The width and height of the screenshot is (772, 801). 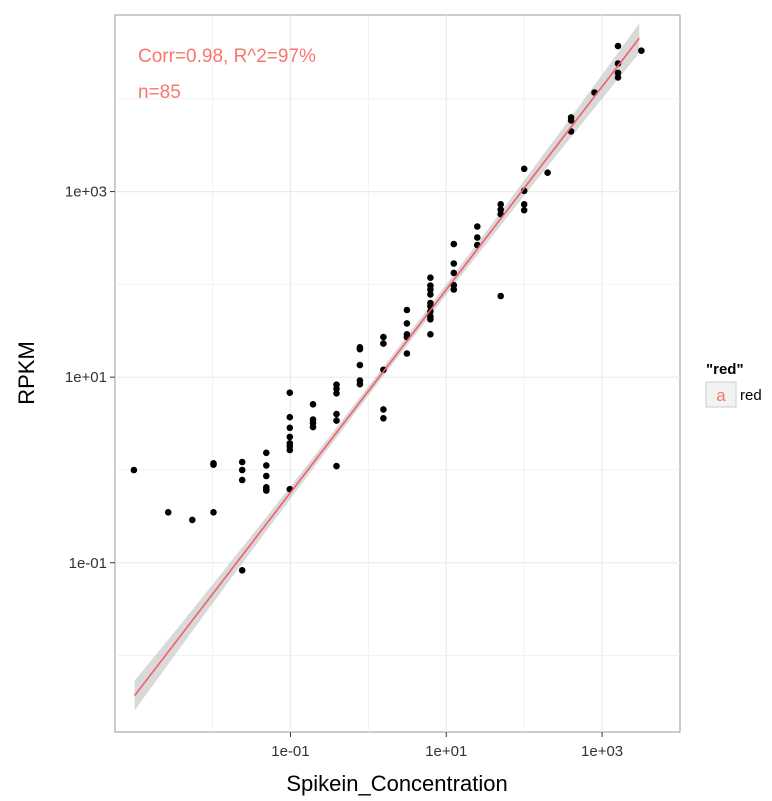 I want to click on y-tick-label: 1e-01, so click(x=88, y=563).